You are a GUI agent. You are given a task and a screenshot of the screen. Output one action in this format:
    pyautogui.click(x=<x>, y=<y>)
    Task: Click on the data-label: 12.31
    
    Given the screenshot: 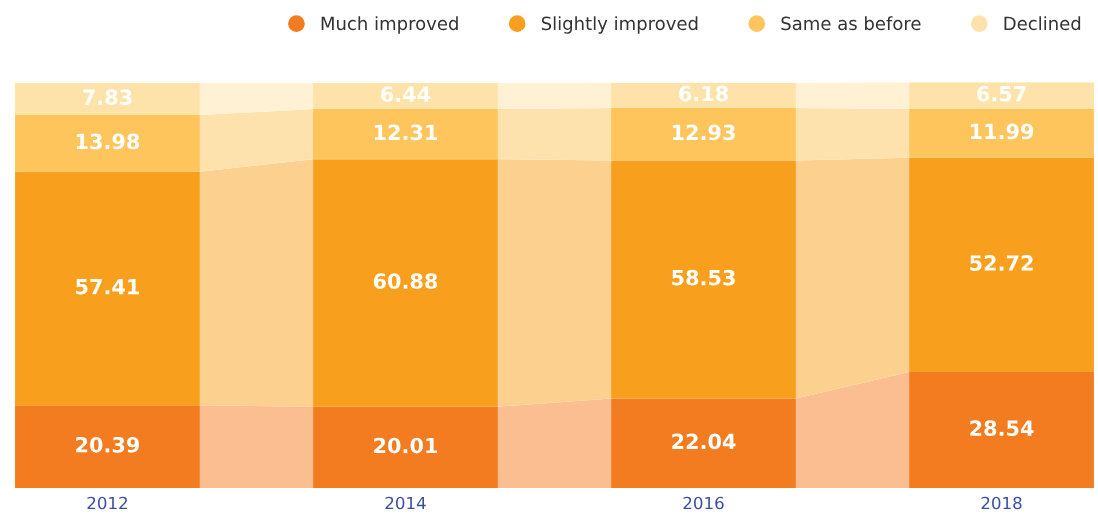 What is the action you would take?
    pyautogui.click(x=405, y=132)
    